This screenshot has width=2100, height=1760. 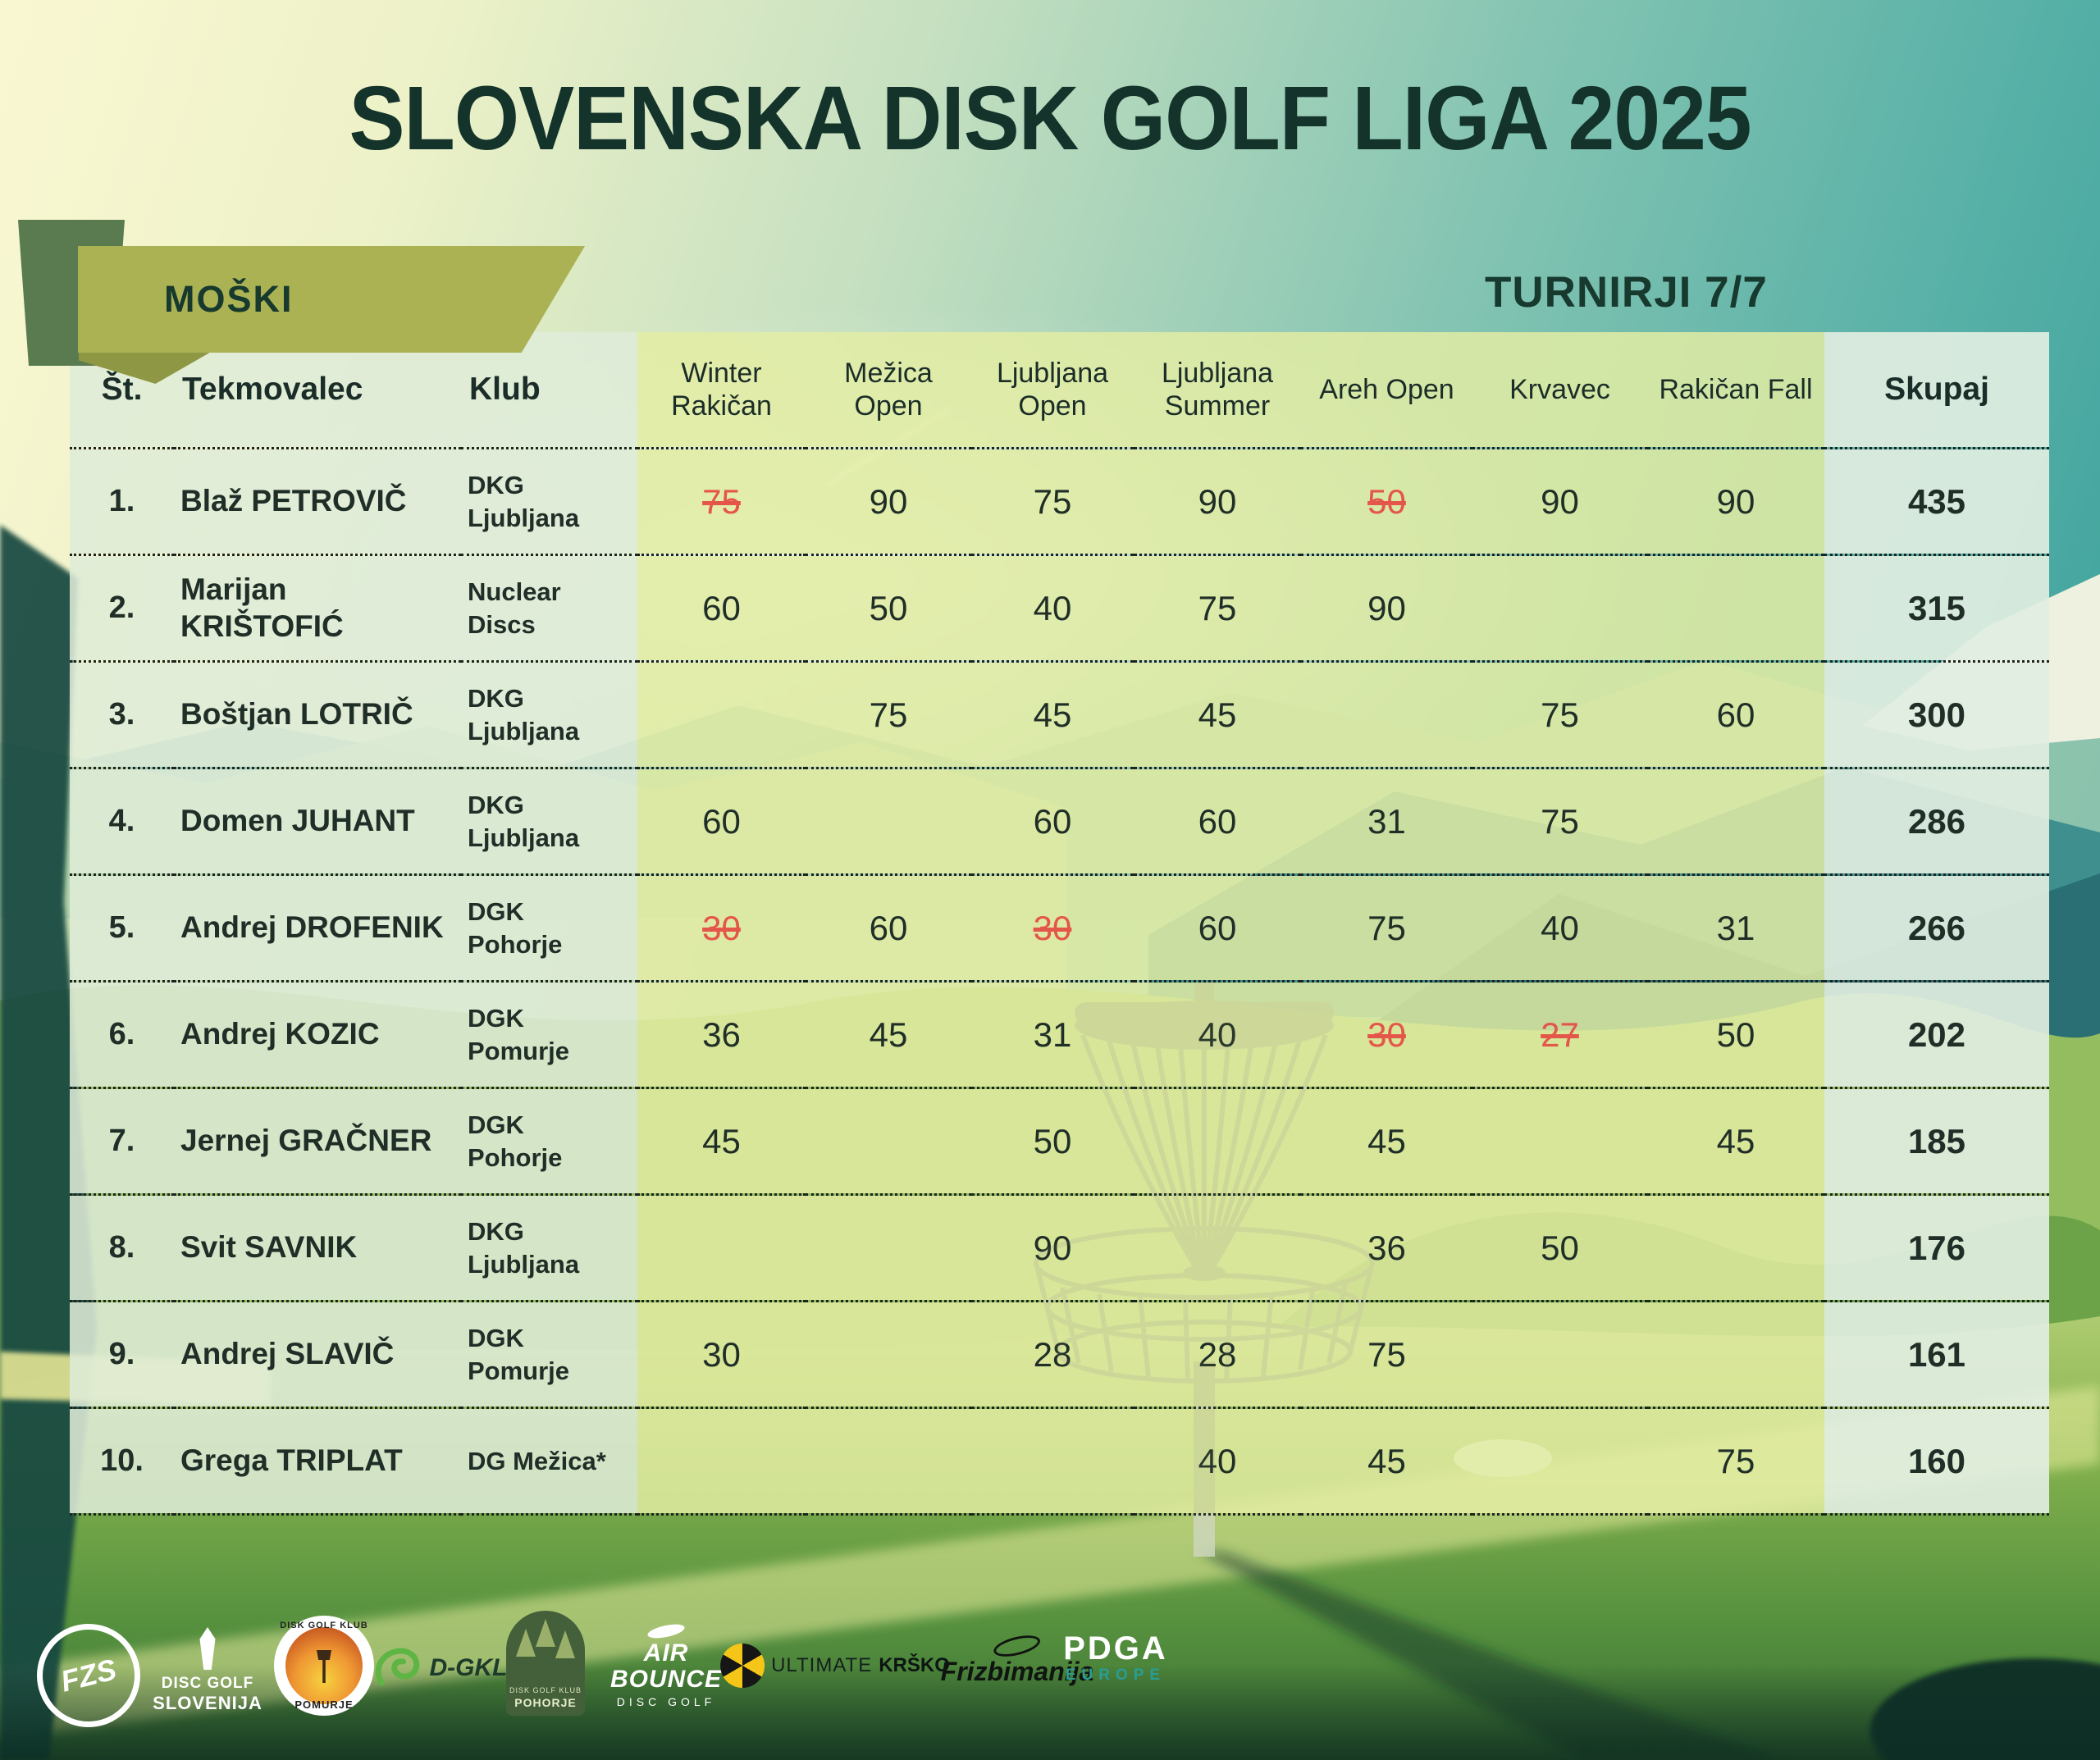 What do you see at coordinates (1060, 1141) in the screenshot?
I see `table-row: 7. Jernej GRAČNER DGK Pohorje 45 50 45 45 185` at bounding box center [1060, 1141].